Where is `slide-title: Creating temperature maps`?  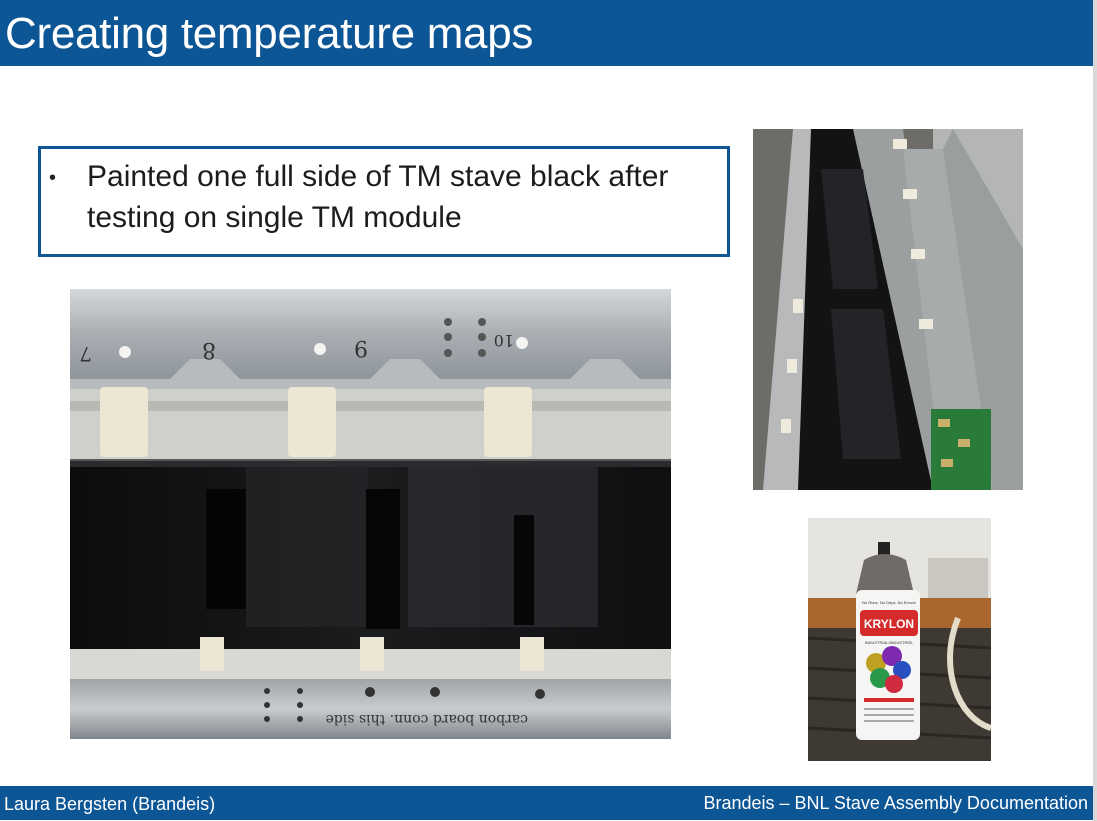
slide-title: Creating temperature maps is located at coordinates (269, 33).